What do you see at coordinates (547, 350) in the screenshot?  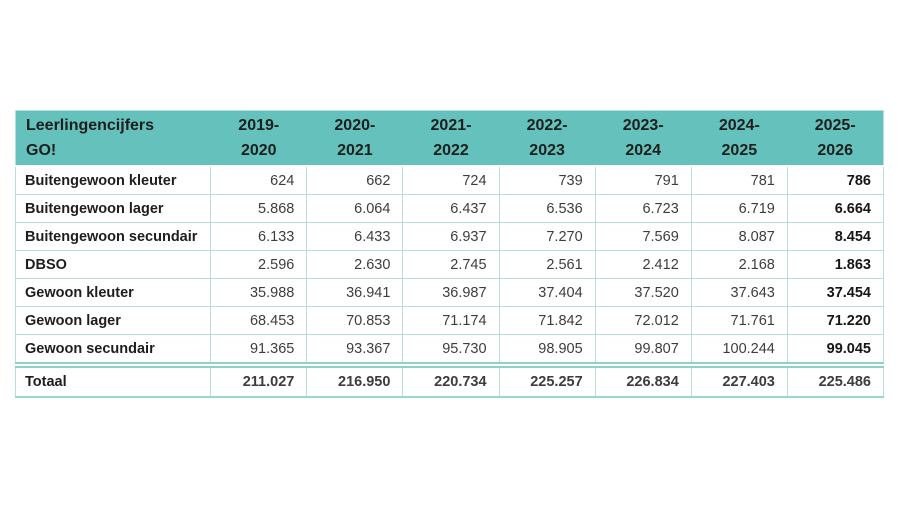 I see `cell-value: 98.905` at bounding box center [547, 350].